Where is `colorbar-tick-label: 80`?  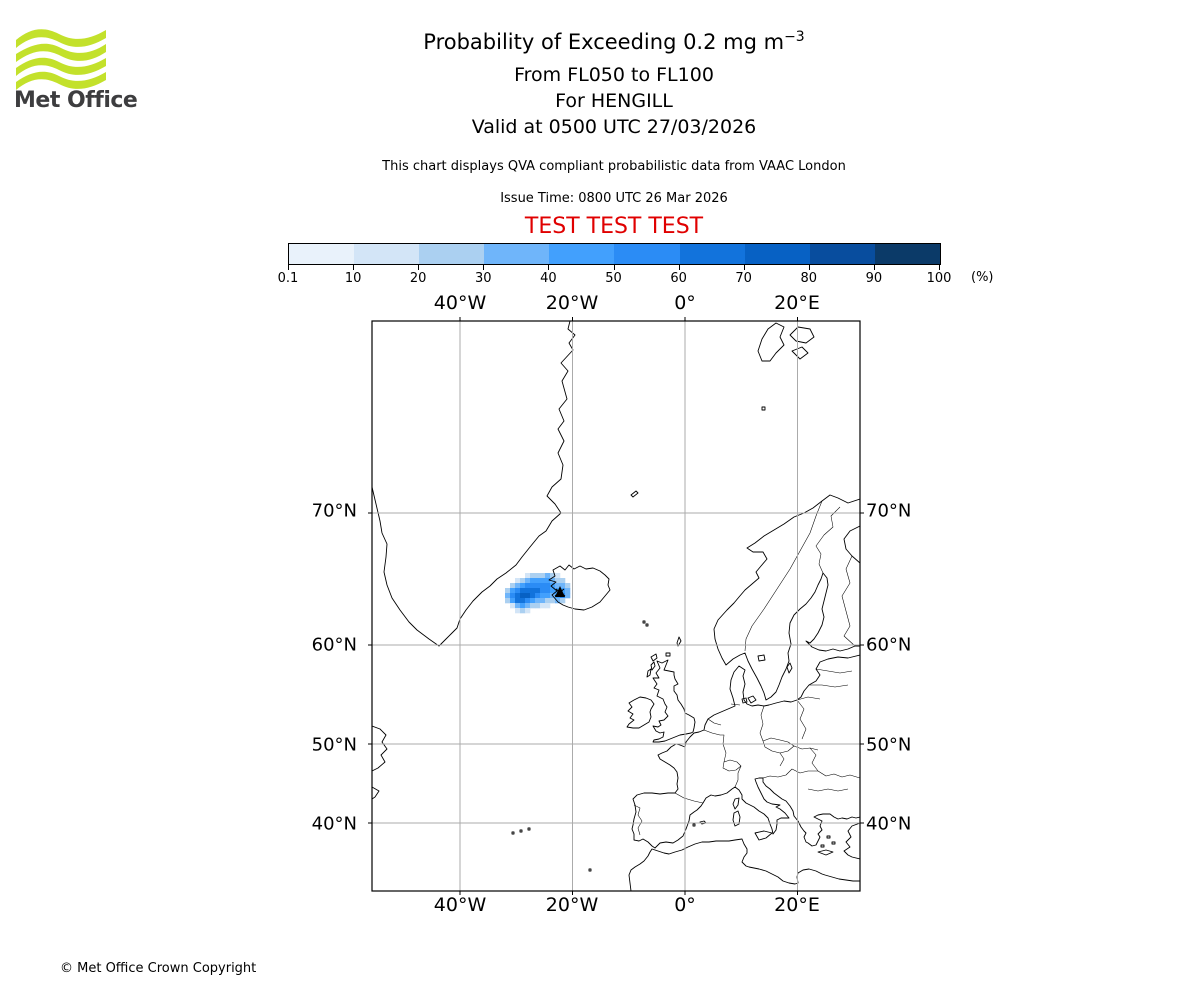 colorbar-tick-label: 80 is located at coordinates (809, 278).